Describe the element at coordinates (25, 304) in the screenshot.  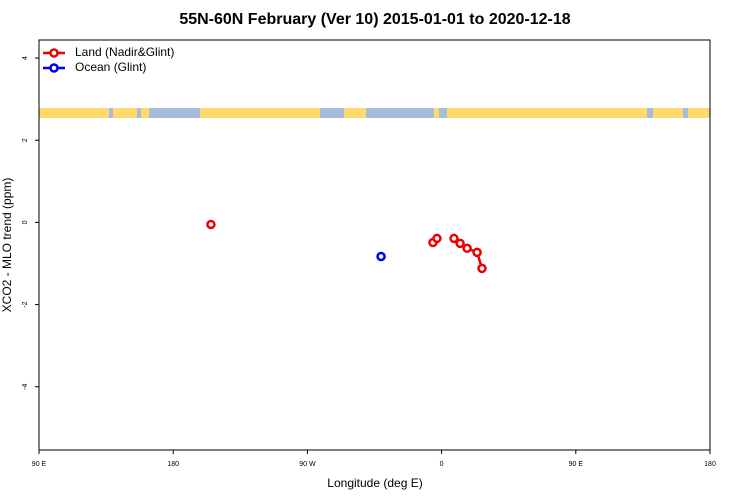
I see `y-tick-label: -2` at that location.